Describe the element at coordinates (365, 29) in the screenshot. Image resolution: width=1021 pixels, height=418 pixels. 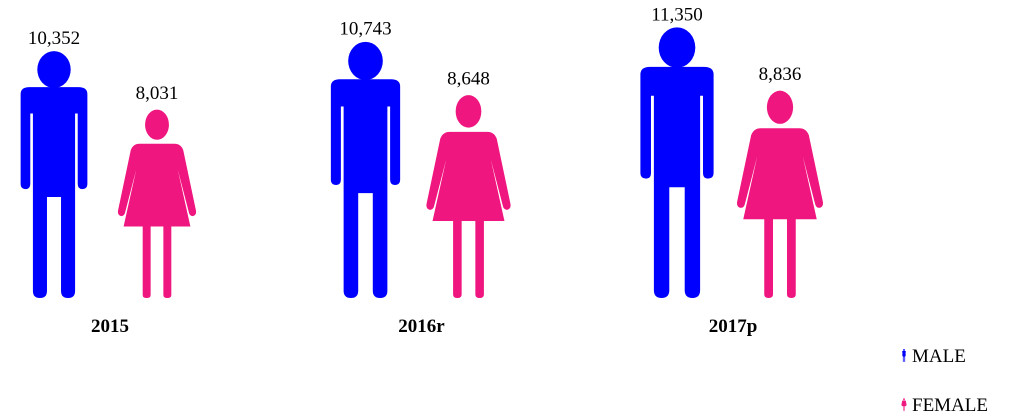
I see `value-label: 10,743` at that location.